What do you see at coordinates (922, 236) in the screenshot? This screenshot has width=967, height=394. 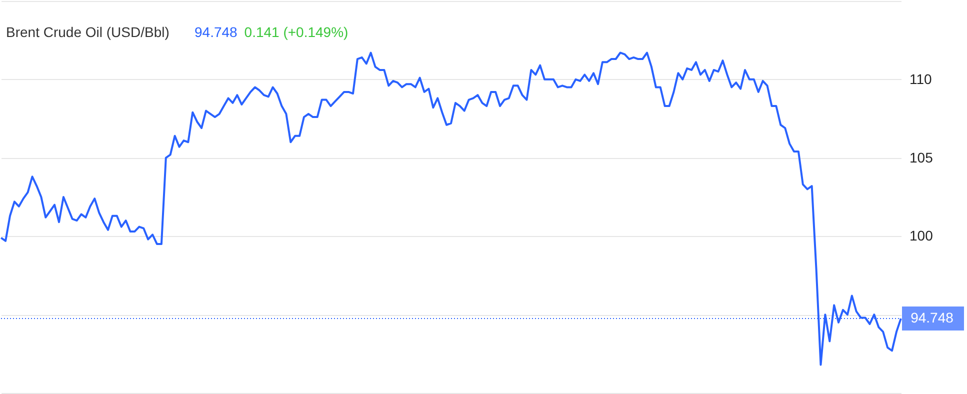 I see `y-tick-label: 100` at bounding box center [922, 236].